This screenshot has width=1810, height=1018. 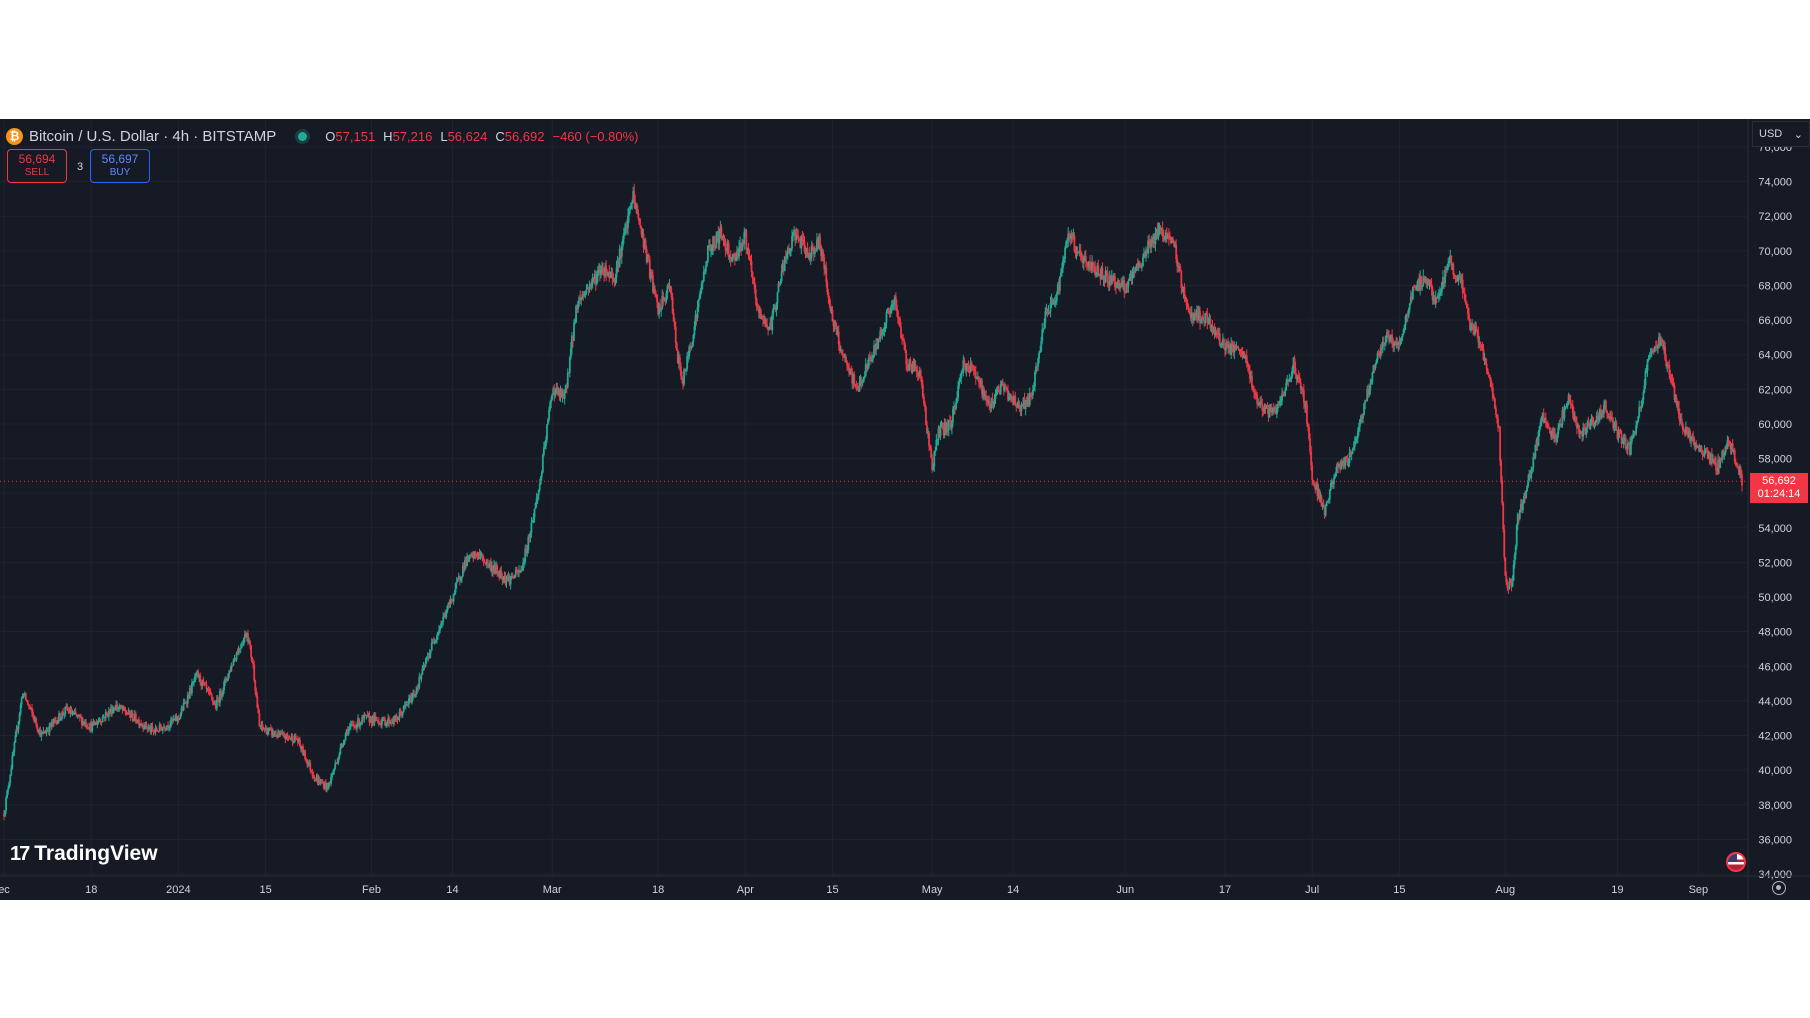 What do you see at coordinates (1781, 134) in the screenshot?
I see `currency-select: USD ⌄` at bounding box center [1781, 134].